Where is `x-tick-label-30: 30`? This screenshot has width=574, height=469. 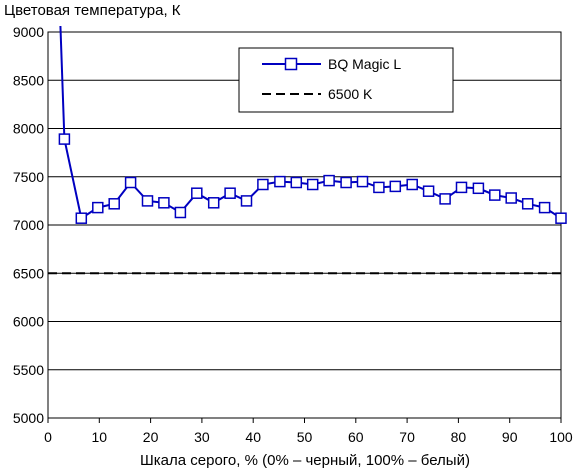
x-tick-label-30: 30 is located at coordinates (202, 437).